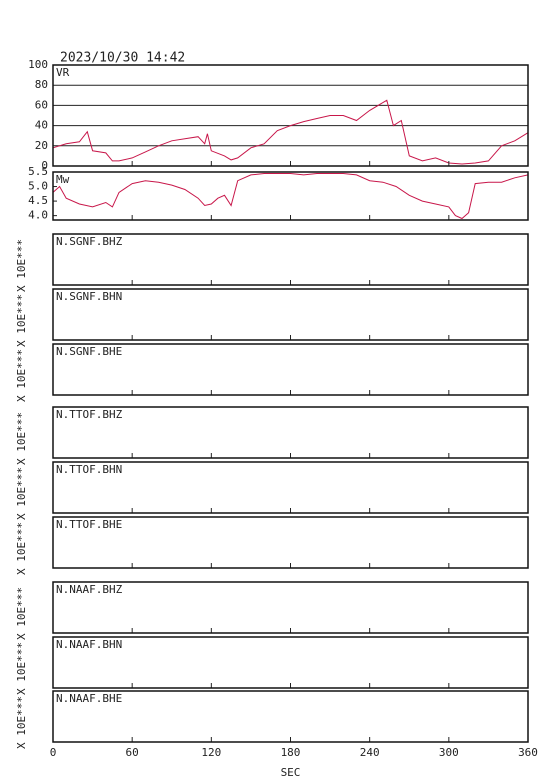 The image size is (554, 781). Describe the element at coordinates (211, 752) in the screenshot. I see `x-tick-label: 120` at that location.